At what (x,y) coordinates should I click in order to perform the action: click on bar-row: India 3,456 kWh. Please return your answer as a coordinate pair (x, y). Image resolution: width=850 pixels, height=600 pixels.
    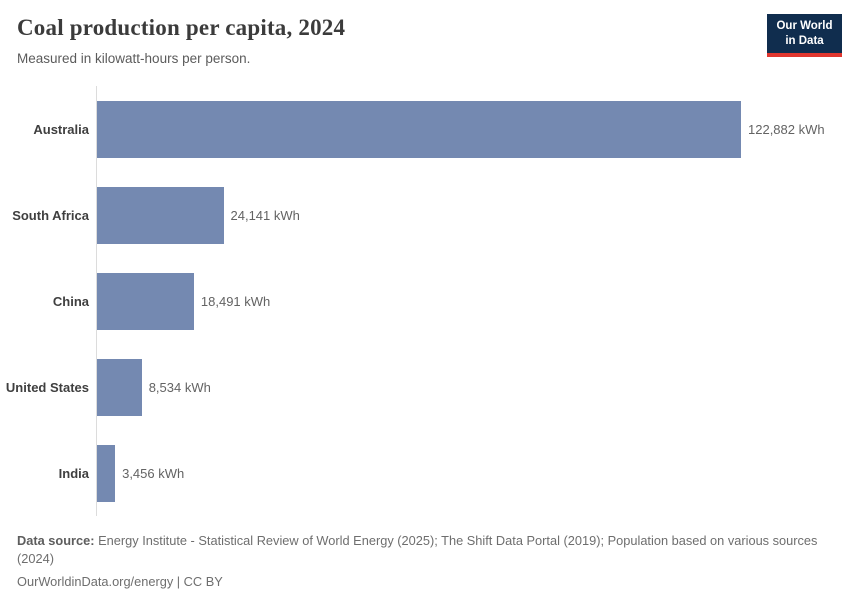
    Looking at the image, I should click on (425, 473).